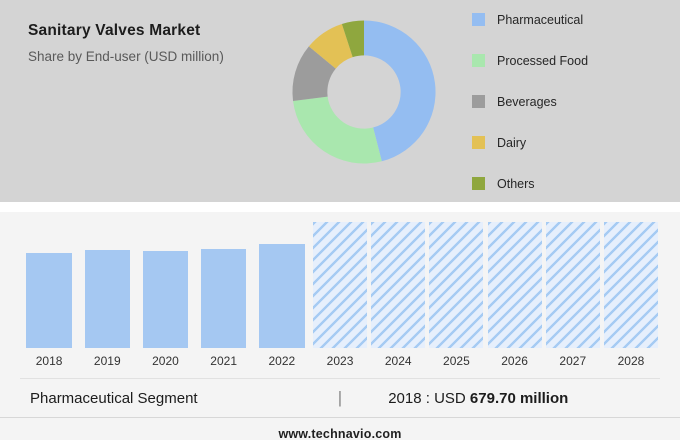 Image resolution: width=680 pixels, height=443 pixels. What do you see at coordinates (314, 73) in the screenshot?
I see `donut-slice-beverages` at bounding box center [314, 73].